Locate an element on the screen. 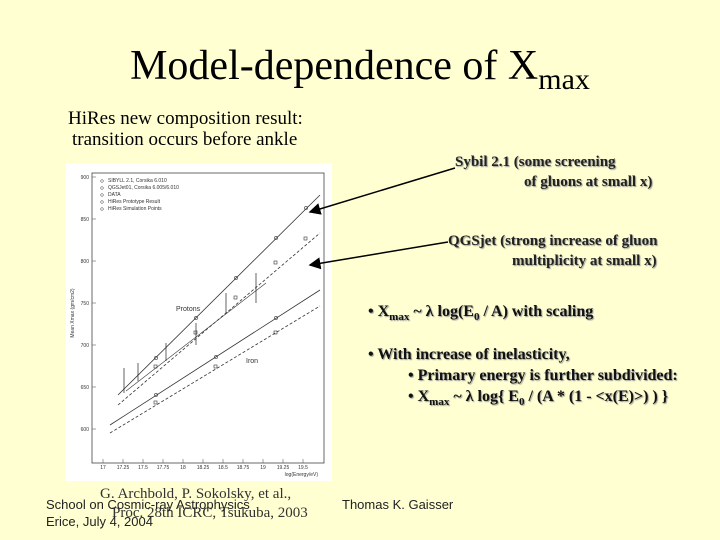  y-tick-label: 850 is located at coordinates (85, 220).